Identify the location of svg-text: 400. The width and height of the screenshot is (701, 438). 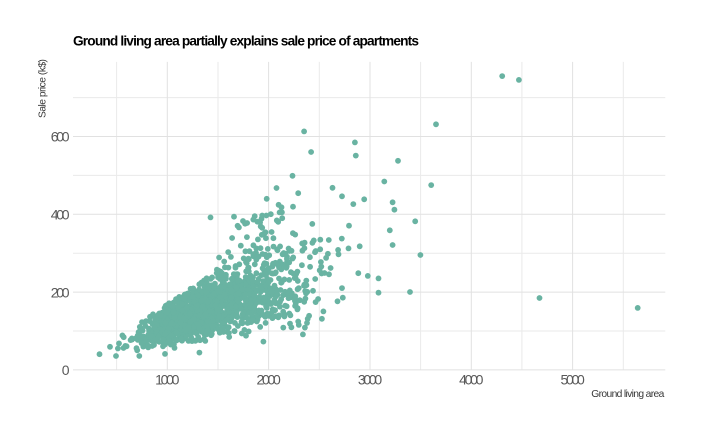
(60, 215).